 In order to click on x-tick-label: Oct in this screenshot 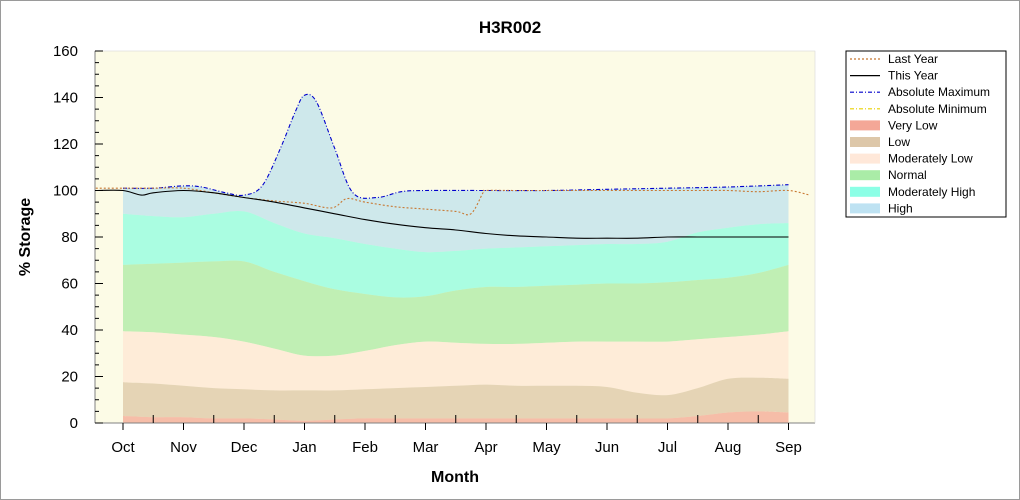, I will do `click(123, 447)`.